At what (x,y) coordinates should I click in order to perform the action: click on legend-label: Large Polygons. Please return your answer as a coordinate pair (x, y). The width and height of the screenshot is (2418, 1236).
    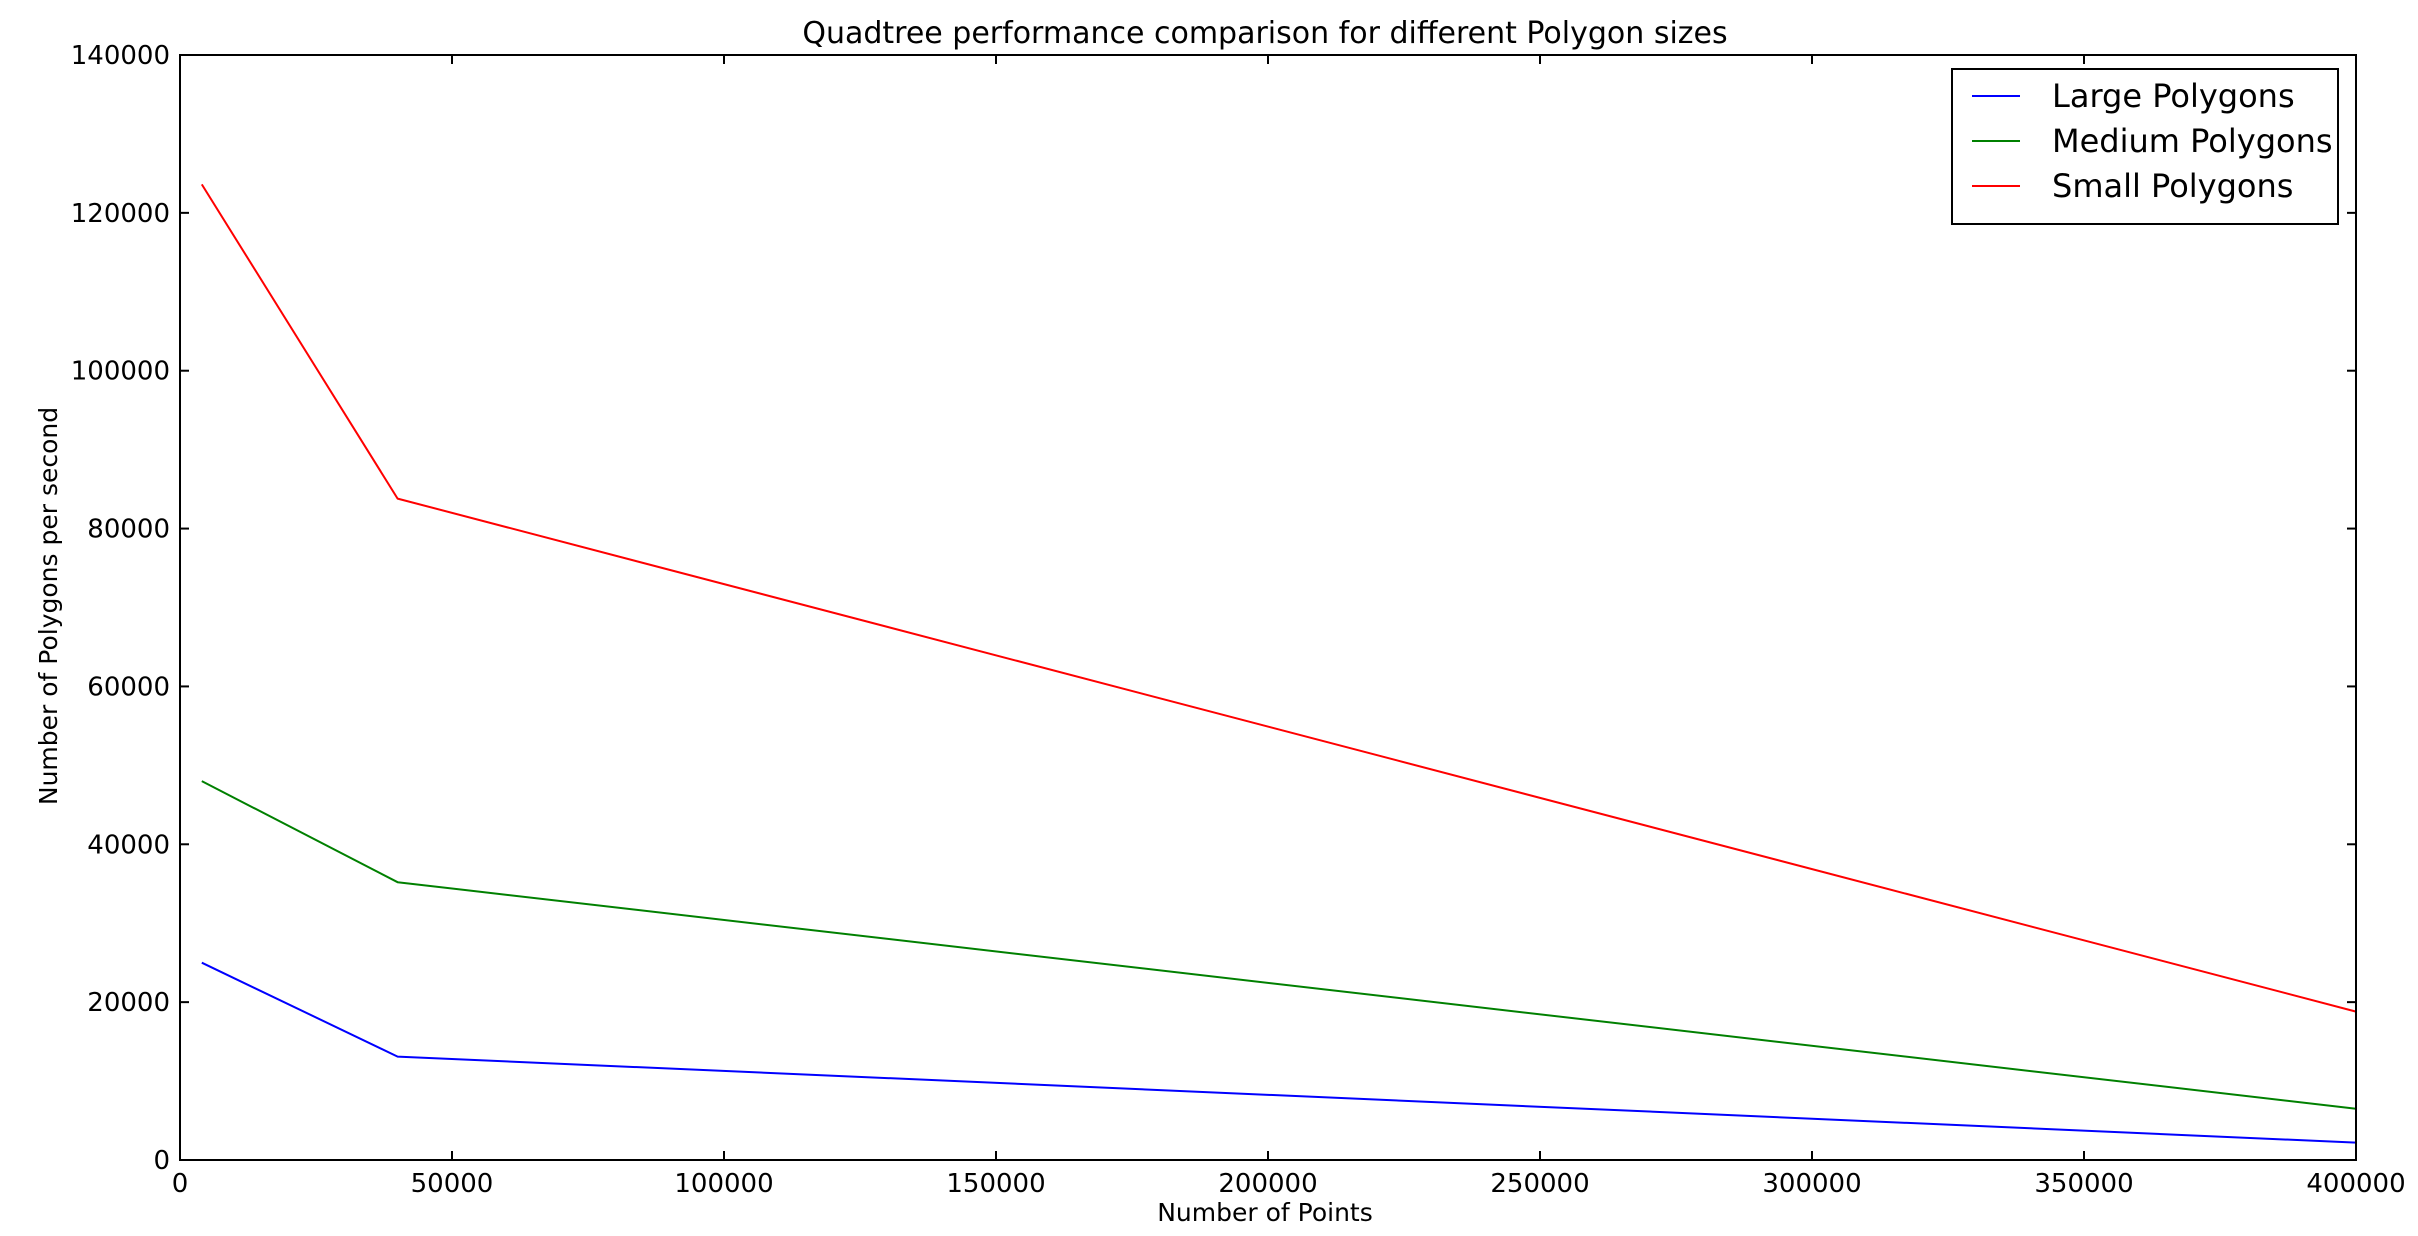
    Looking at the image, I should click on (2173, 96).